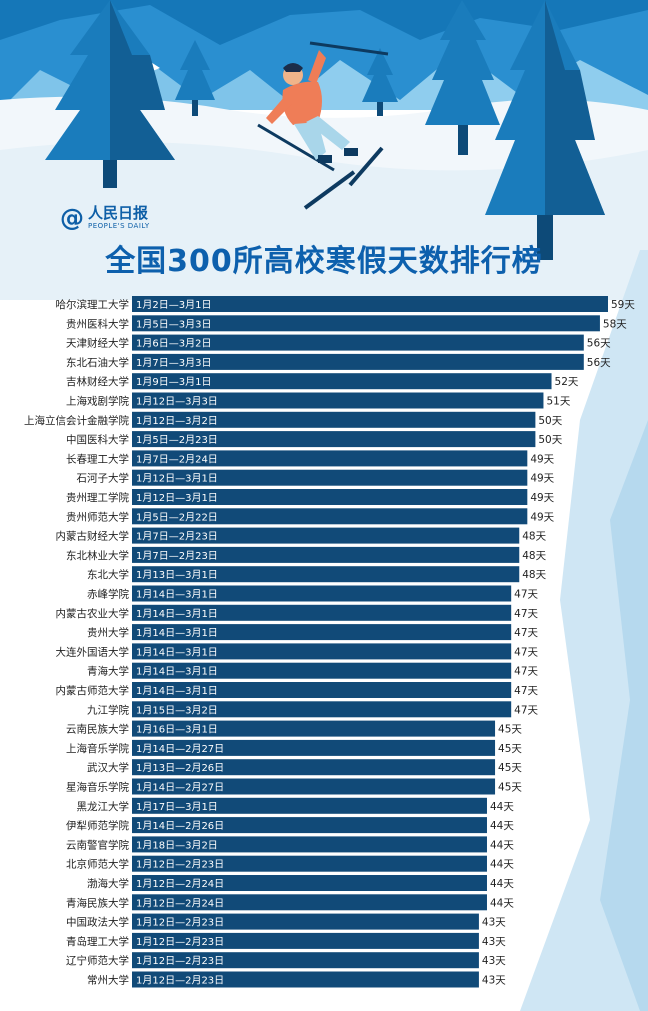  What do you see at coordinates (108, 594) in the screenshot?
I see `category-label: 赤峰学院` at bounding box center [108, 594].